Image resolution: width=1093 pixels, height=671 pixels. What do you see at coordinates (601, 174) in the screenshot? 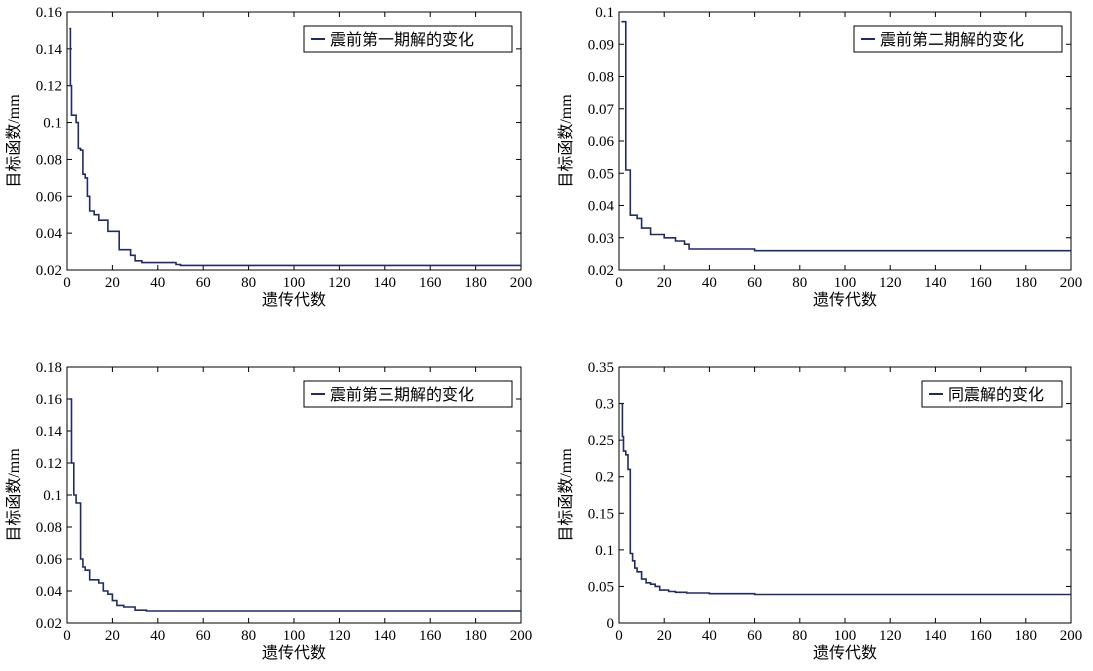
I see `y-tick-label: 0.05` at bounding box center [601, 174].